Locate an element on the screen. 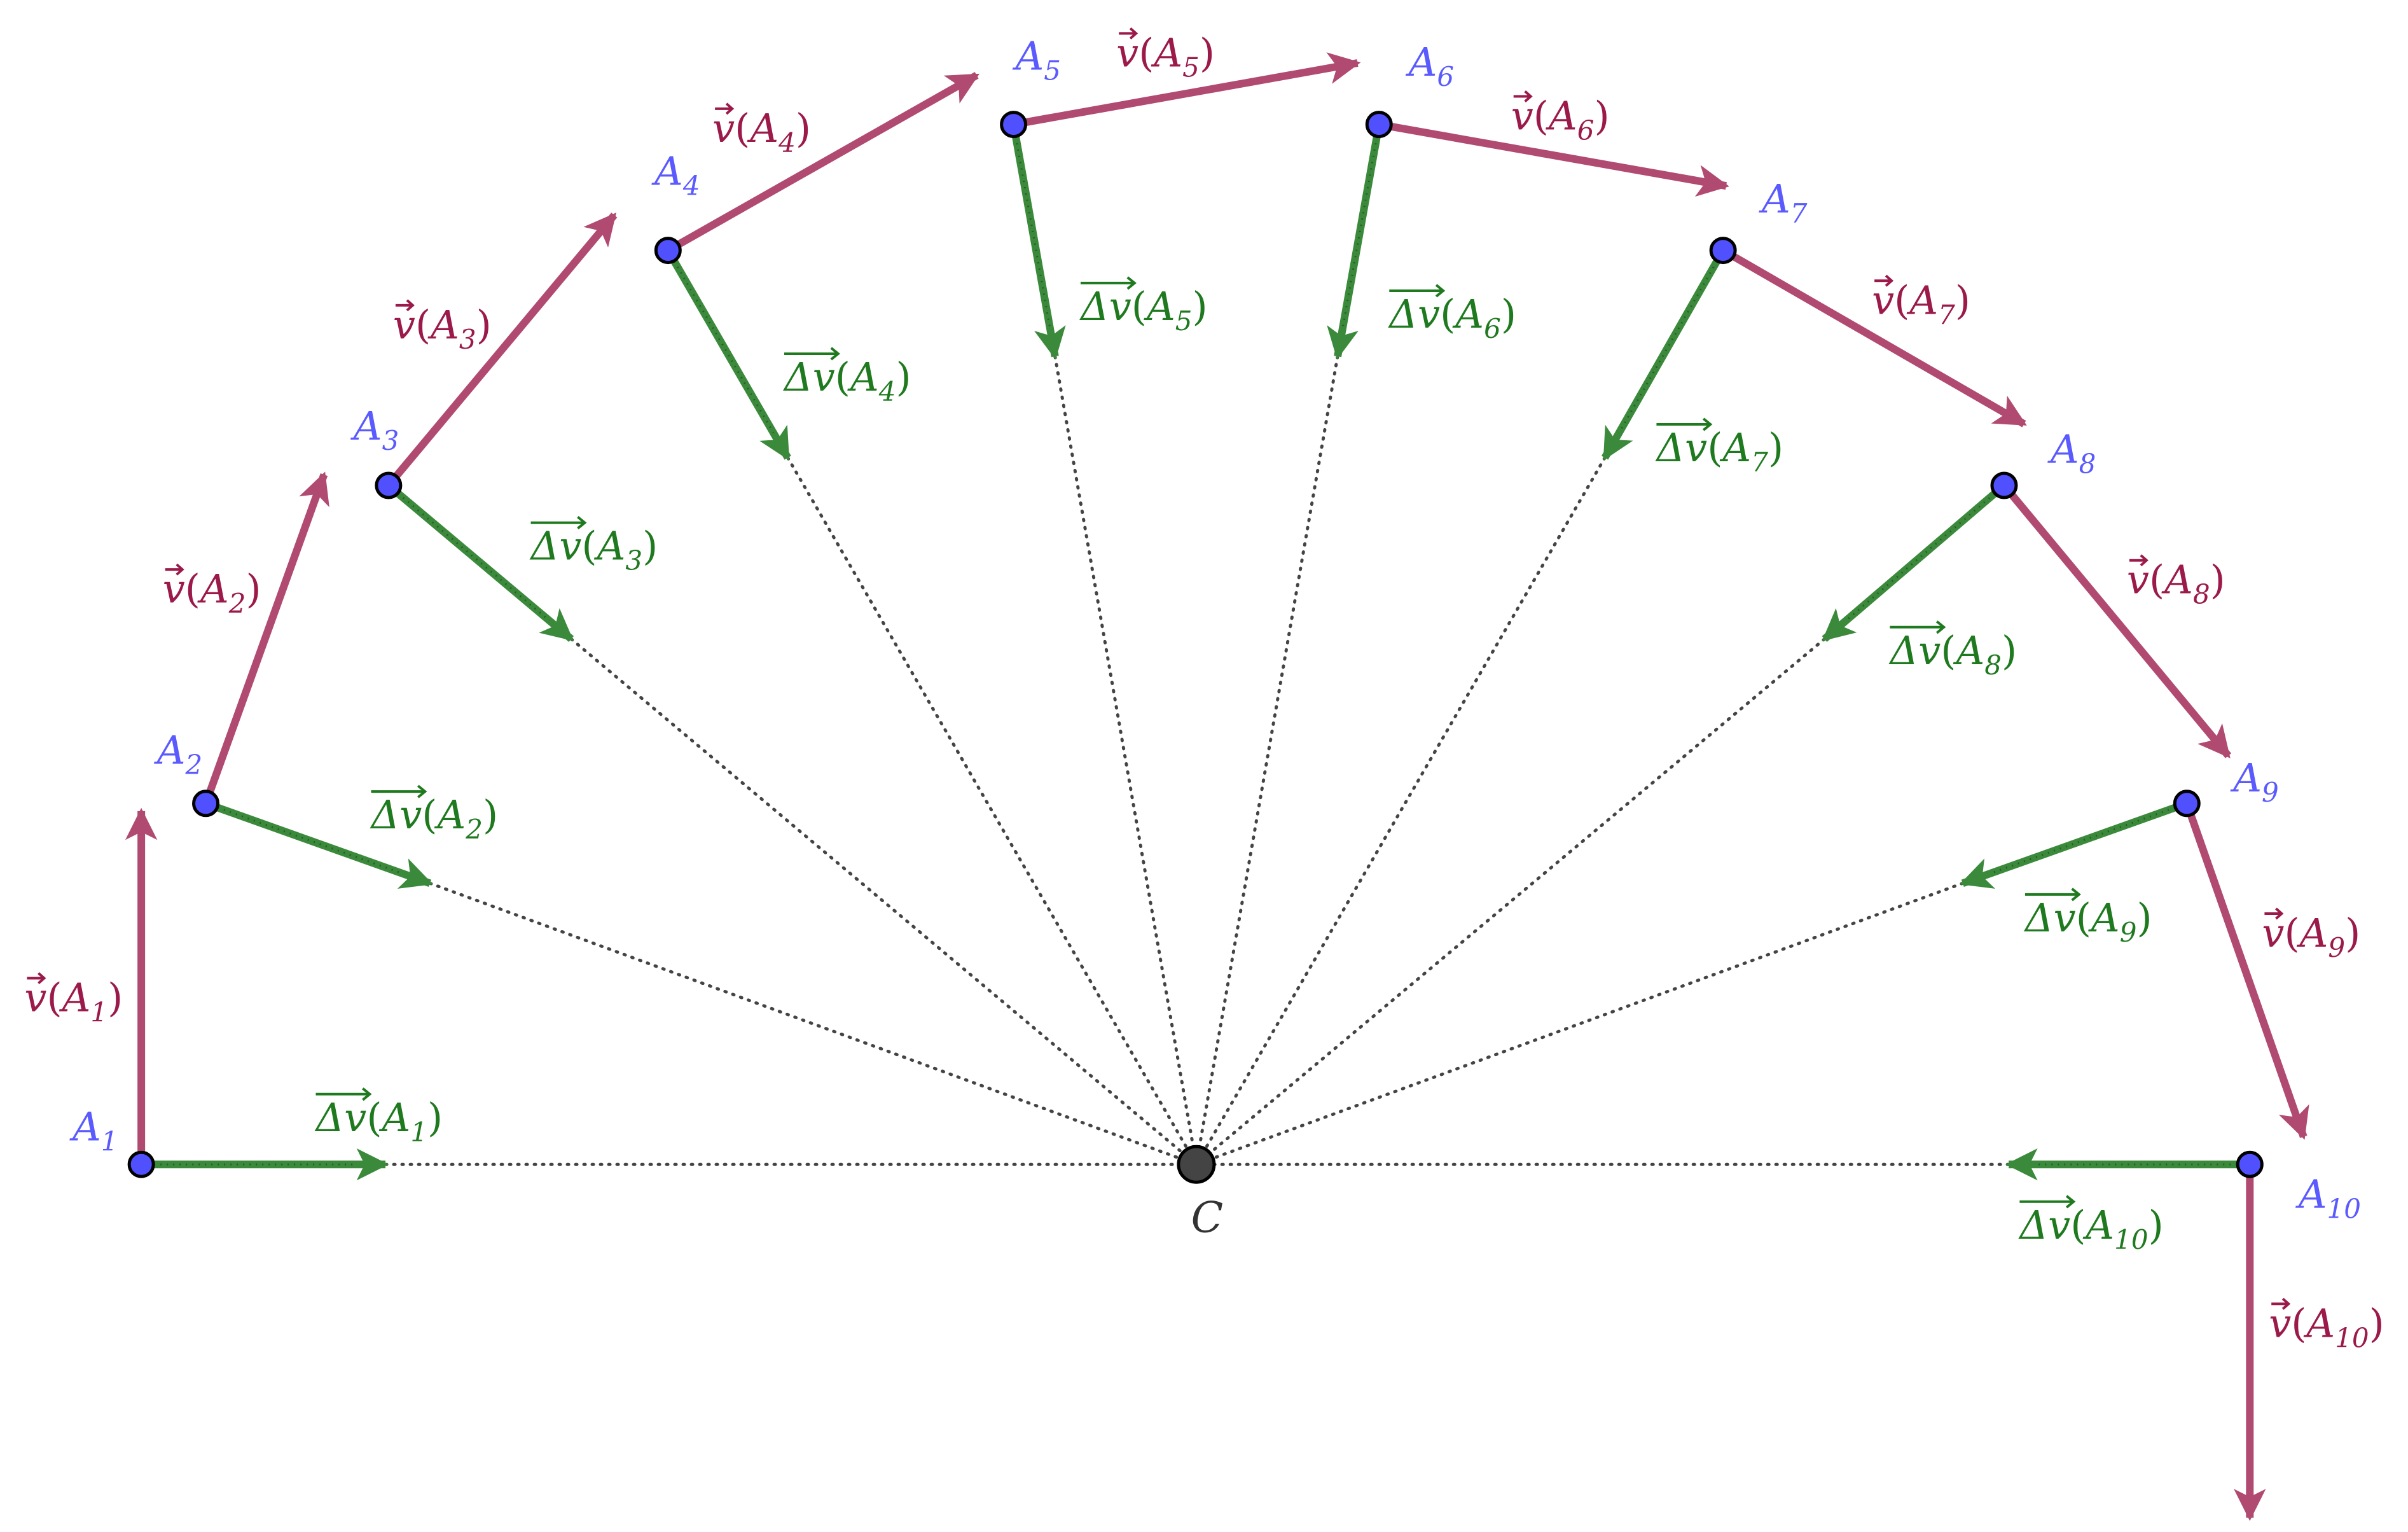 The width and height of the screenshot is (2408, 1532). point-label-A3: A3 is located at coordinates (374, 429).